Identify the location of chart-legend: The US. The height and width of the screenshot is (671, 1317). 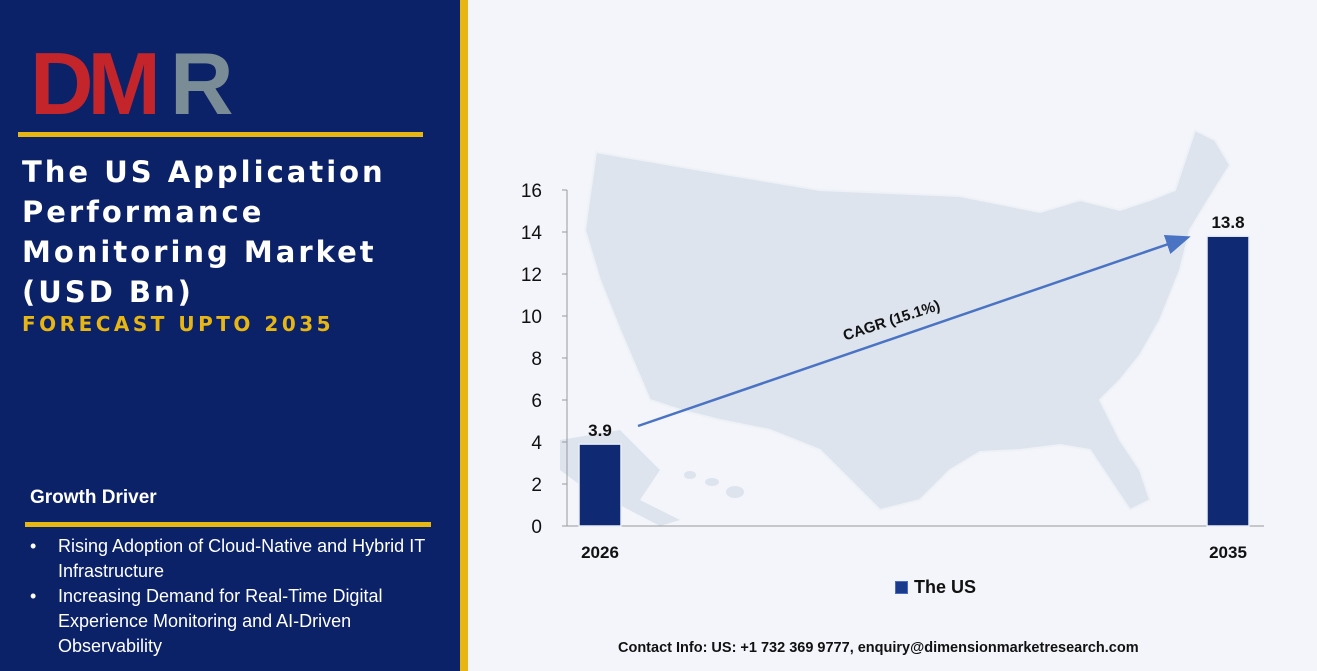
(935, 587).